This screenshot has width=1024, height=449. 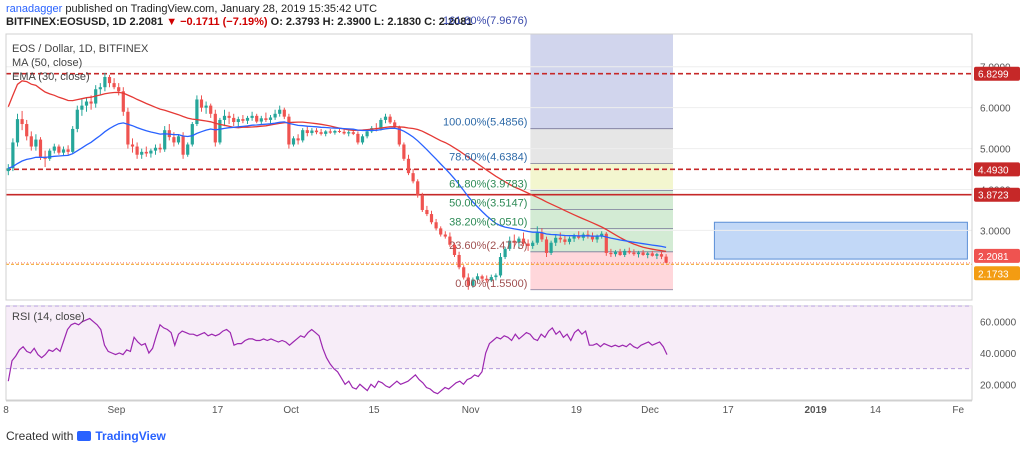 What do you see at coordinates (130, 436) in the screenshot?
I see `tradingview-brand: TradingView` at bounding box center [130, 436].